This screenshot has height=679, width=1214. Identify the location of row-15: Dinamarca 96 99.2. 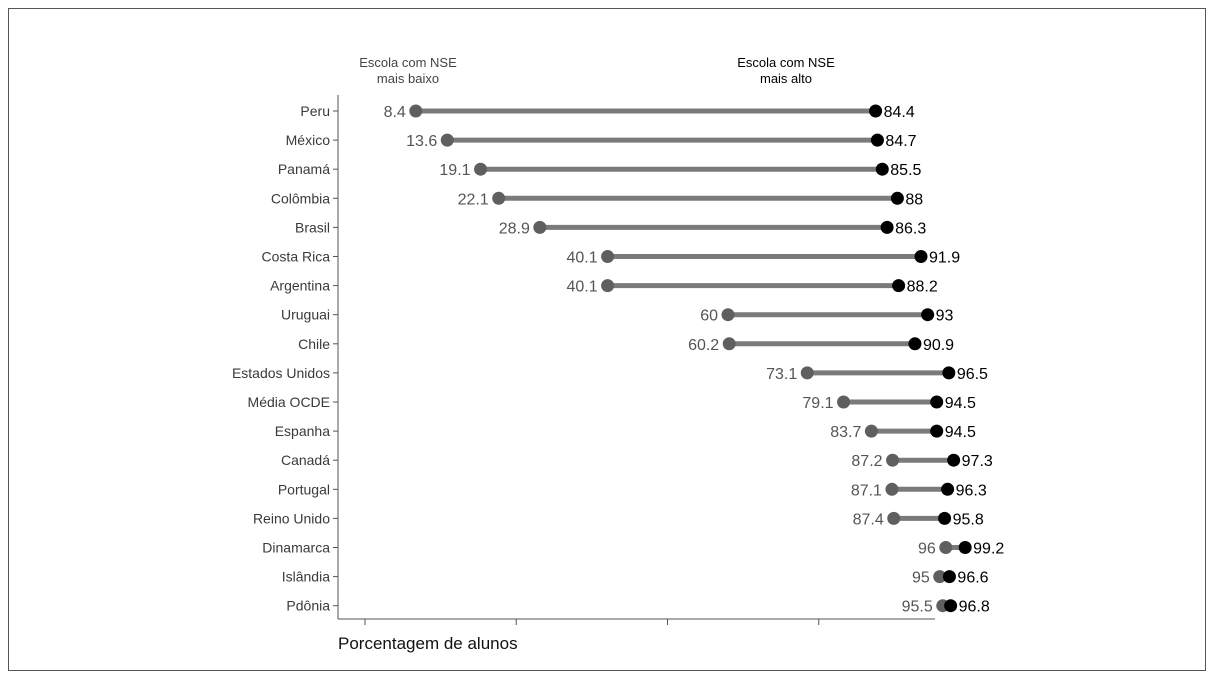
(633, 549).